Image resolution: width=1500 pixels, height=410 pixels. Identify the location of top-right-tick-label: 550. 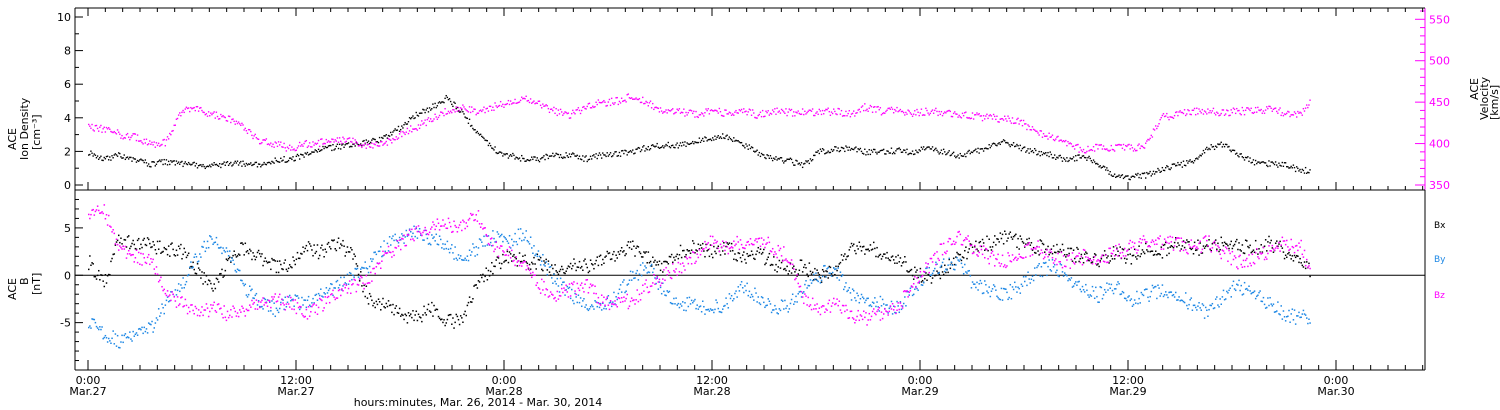
(1439, 19).